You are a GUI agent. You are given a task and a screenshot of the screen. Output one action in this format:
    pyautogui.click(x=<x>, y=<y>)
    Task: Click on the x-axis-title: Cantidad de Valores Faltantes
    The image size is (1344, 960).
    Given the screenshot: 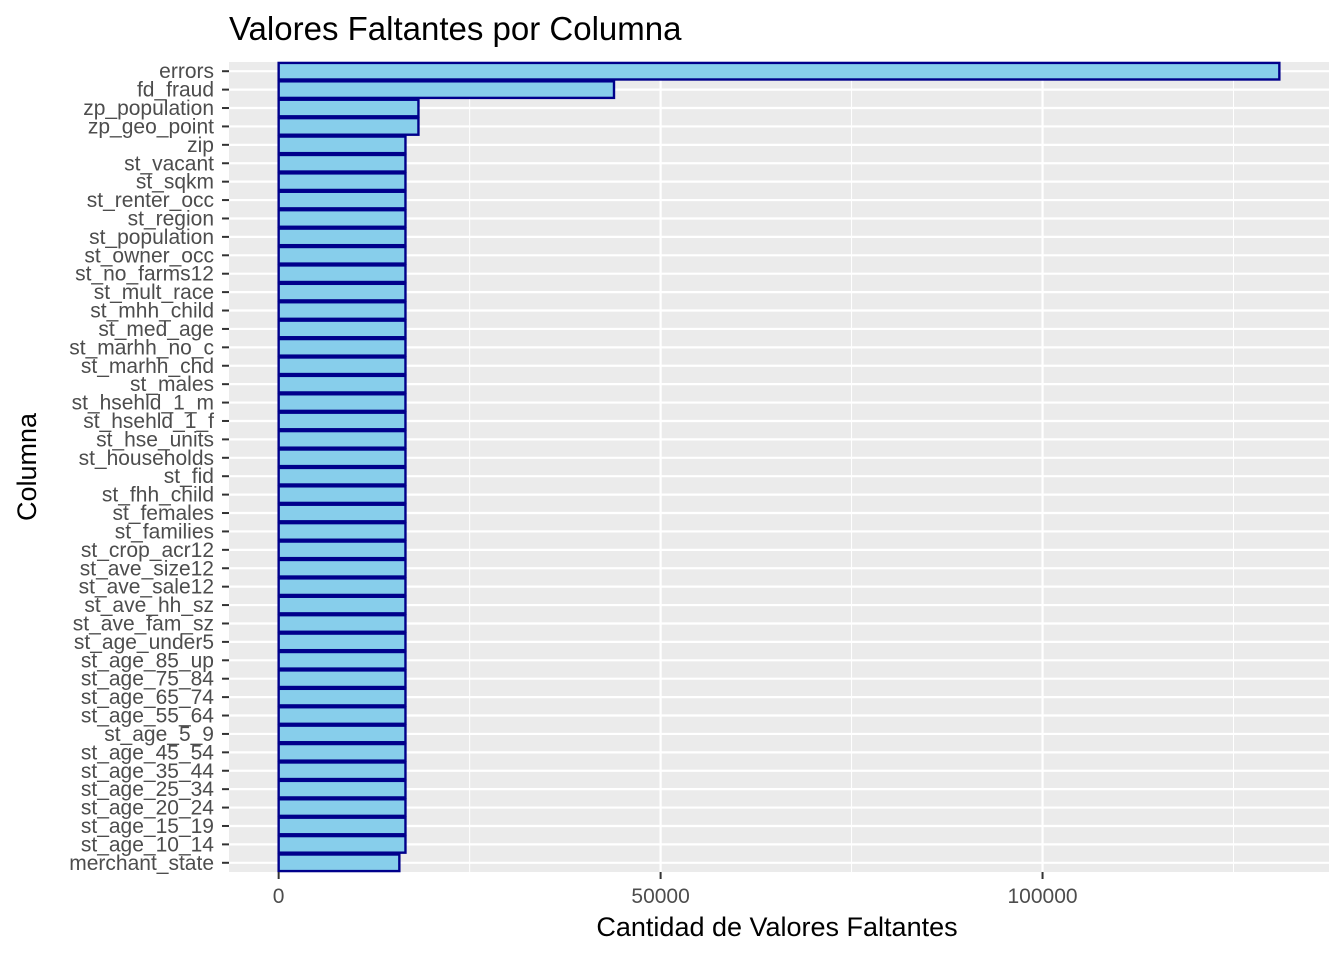 What is the action you would take?
    pyautogui.click(x=776, y=927)
    